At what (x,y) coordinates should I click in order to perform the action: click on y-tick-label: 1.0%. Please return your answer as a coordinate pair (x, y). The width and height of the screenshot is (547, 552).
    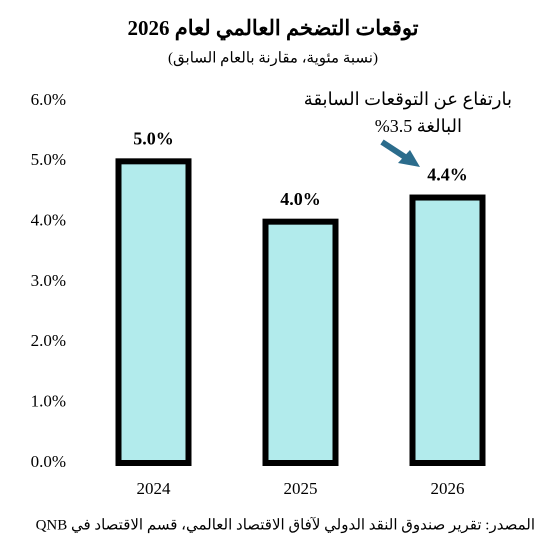
    Looking at the image, I should click on (48, 401).